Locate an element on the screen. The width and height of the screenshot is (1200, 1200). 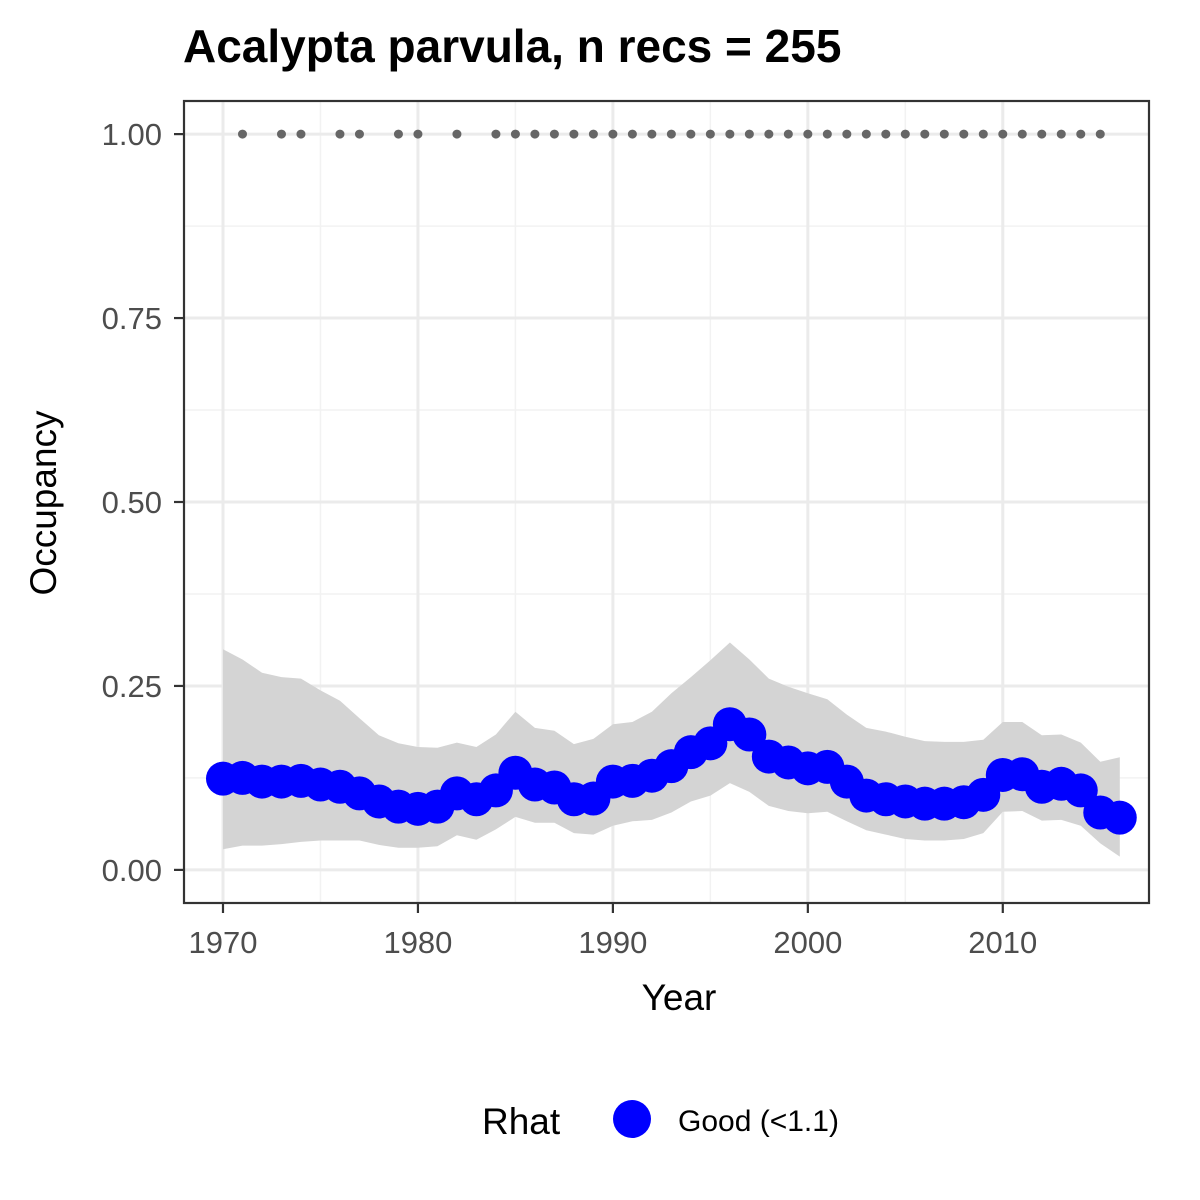
x-tick-label: 1980 is located at coordinates (417, 942).